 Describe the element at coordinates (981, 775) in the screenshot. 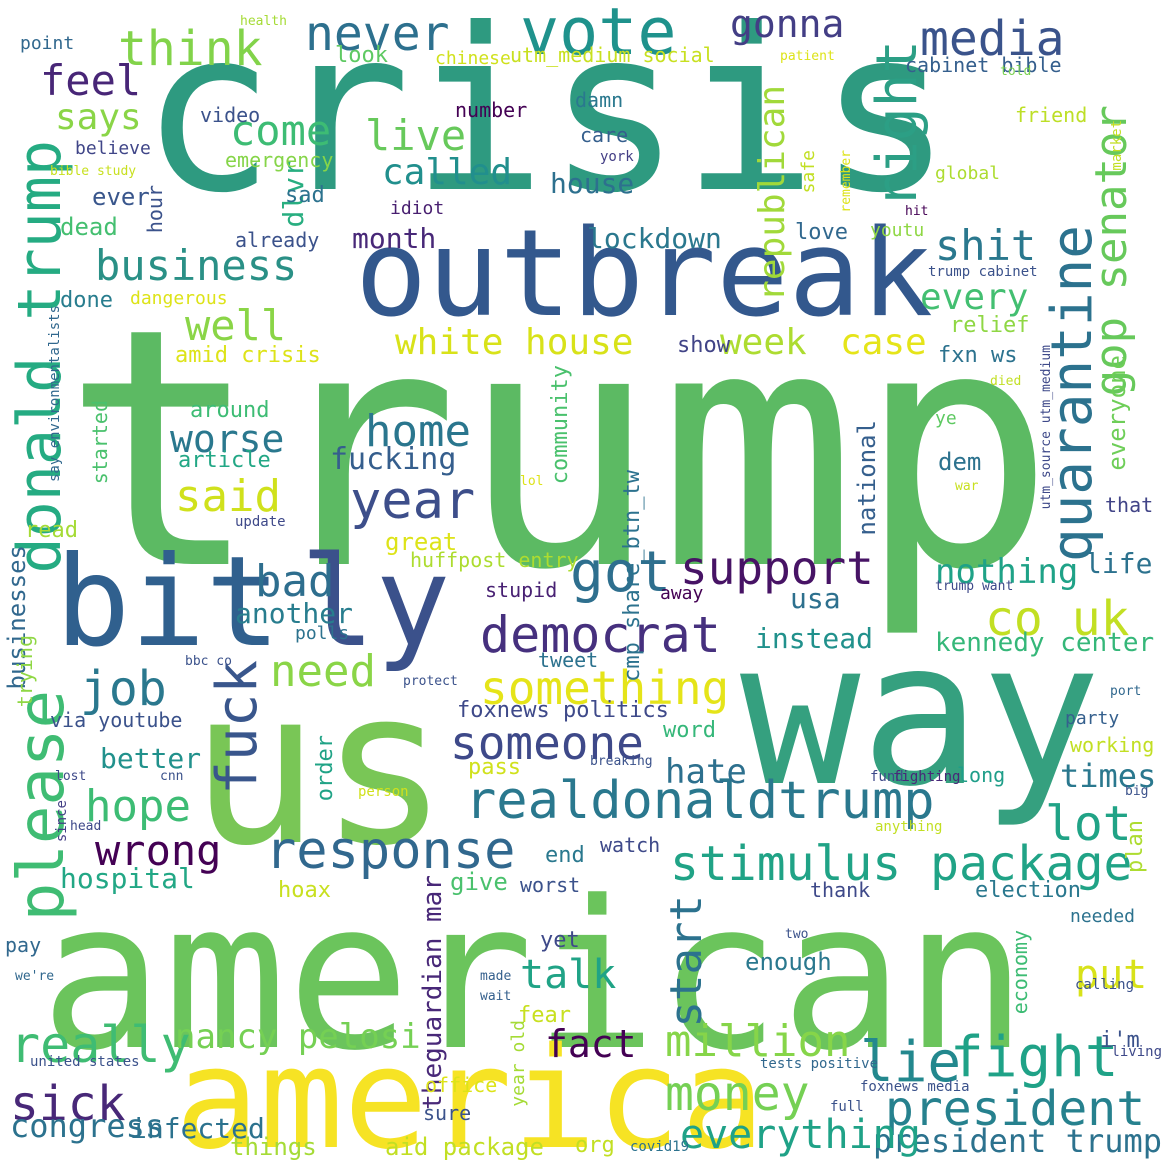

I see `word-long: long` at that location.